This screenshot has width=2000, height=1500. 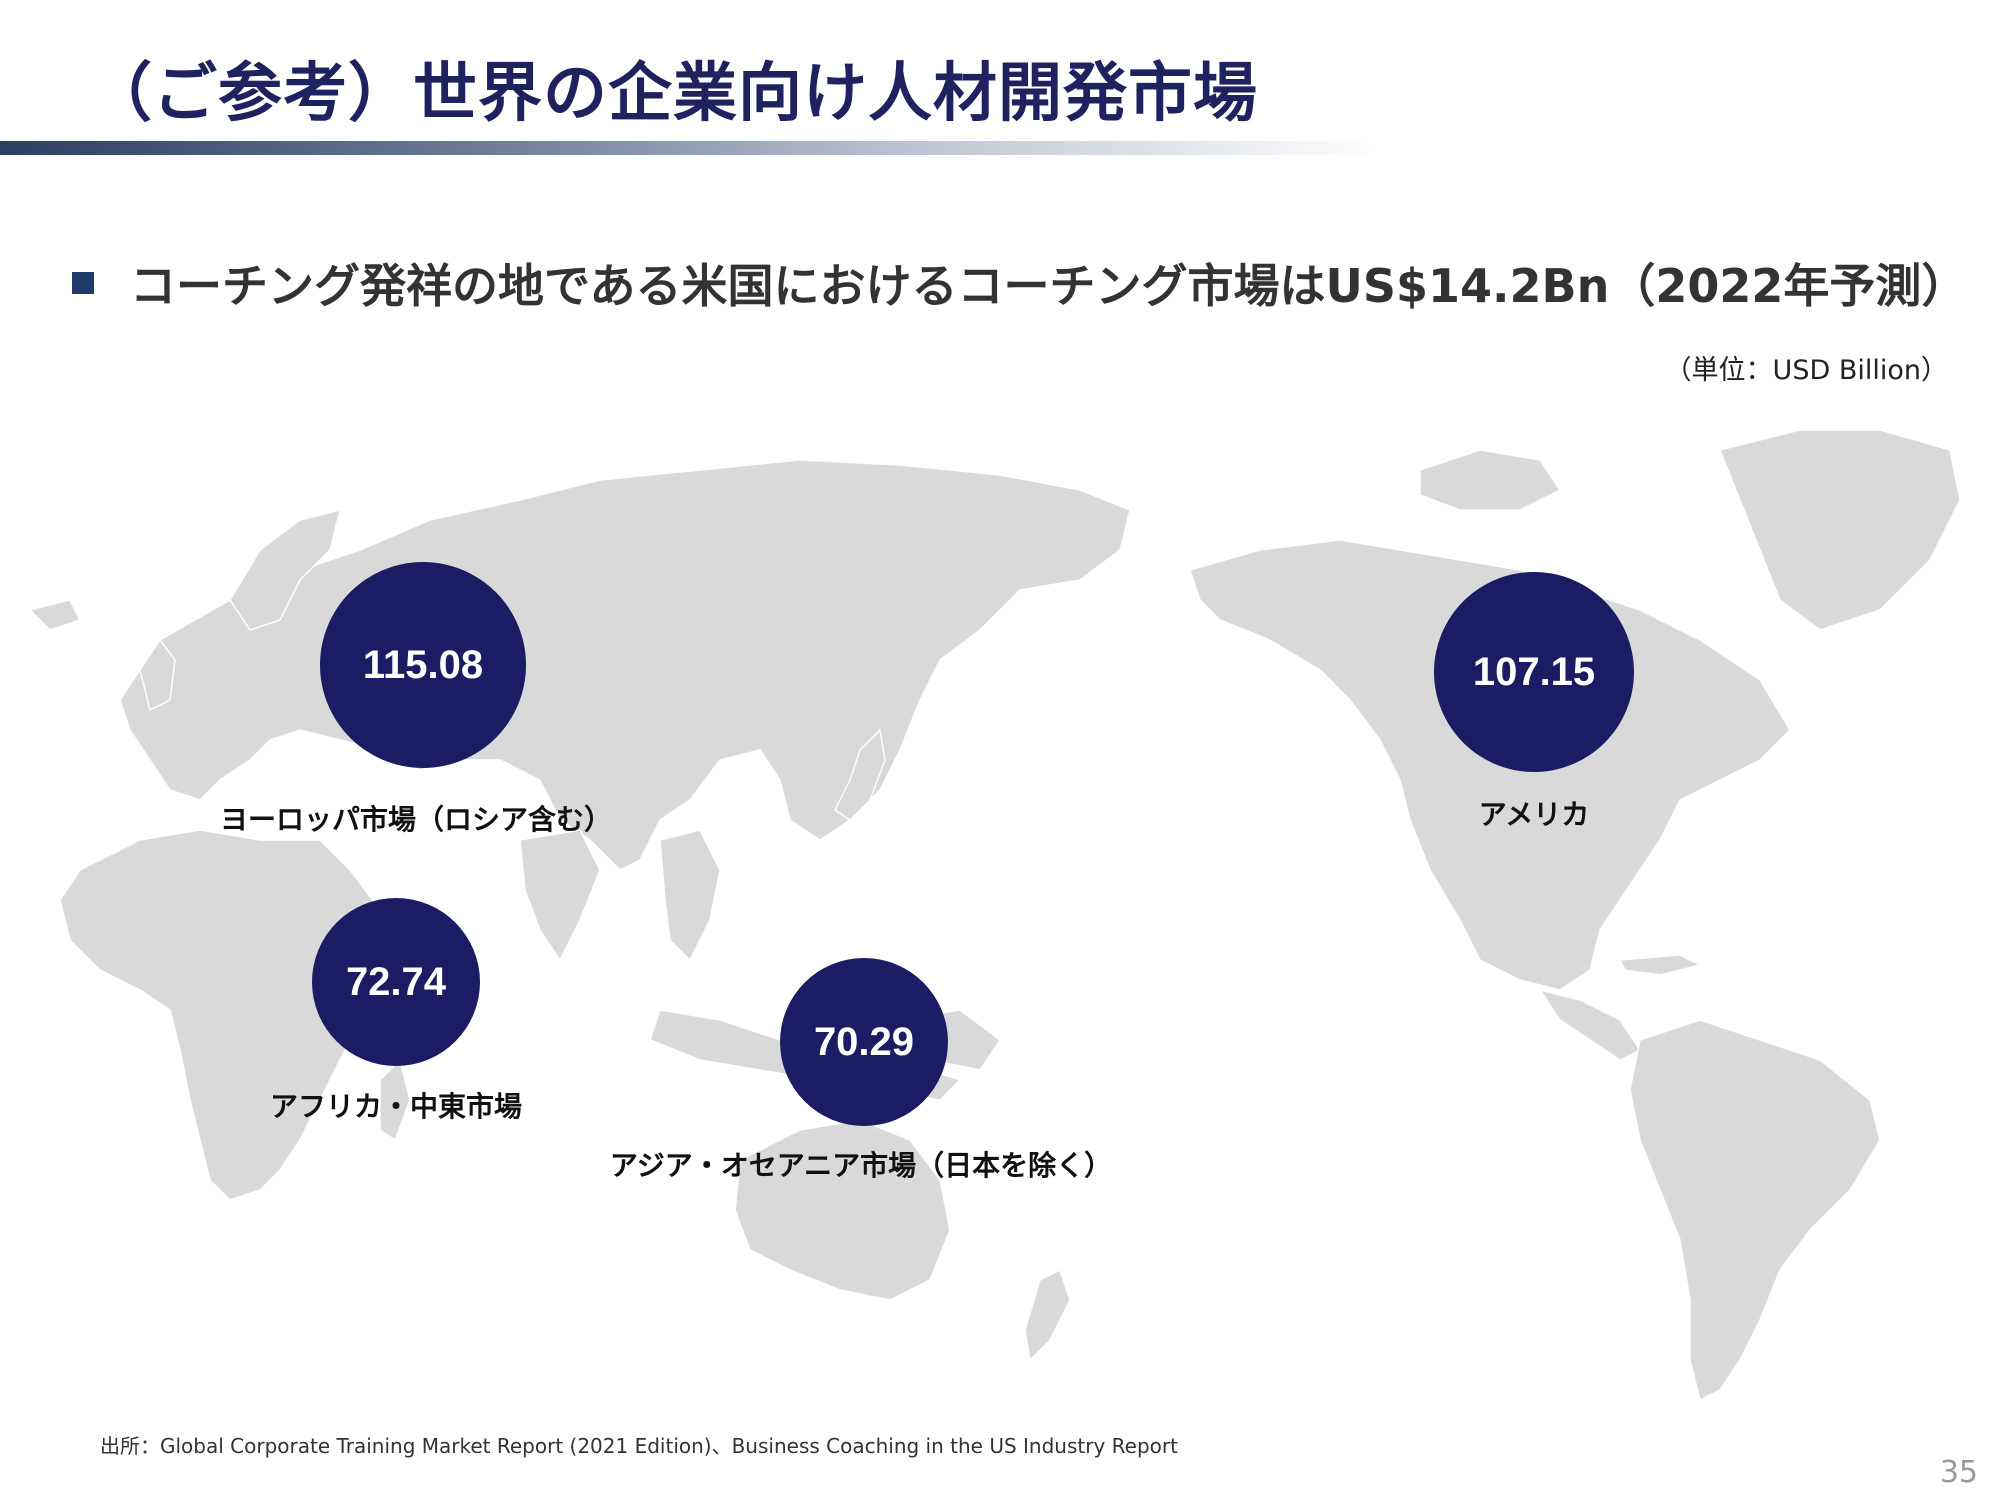 What do you see at coordinates (1490, 480) in the screenshot?
I see `arctic-islands-shape` at bounding box center [1490, 480].